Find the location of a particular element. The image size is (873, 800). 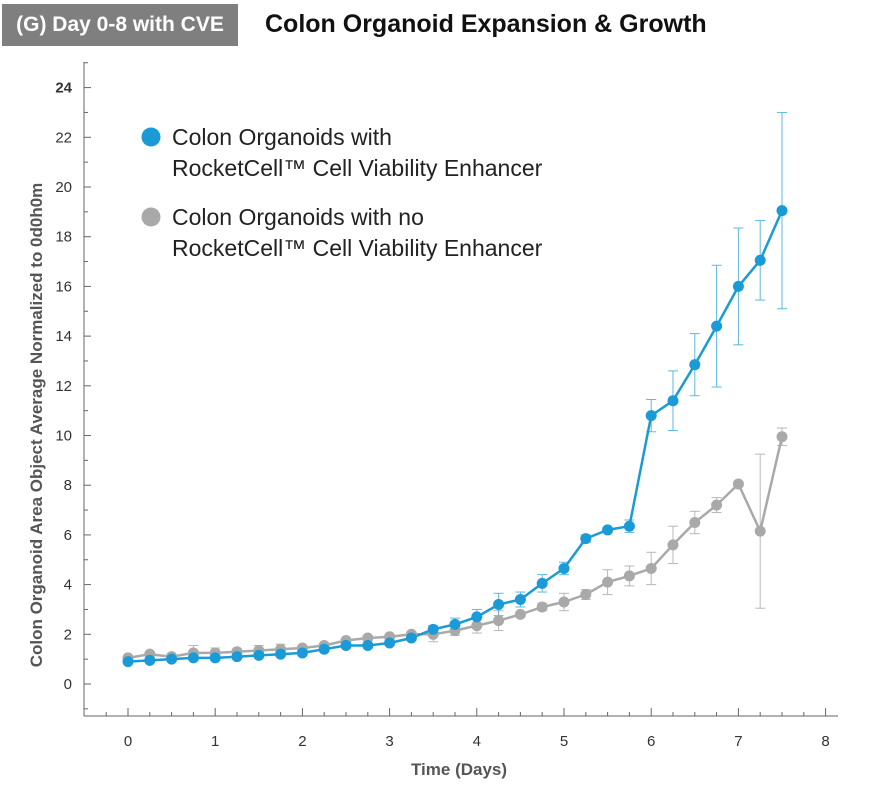

y-tick-label: 4 is located at coordinates (68, 585).